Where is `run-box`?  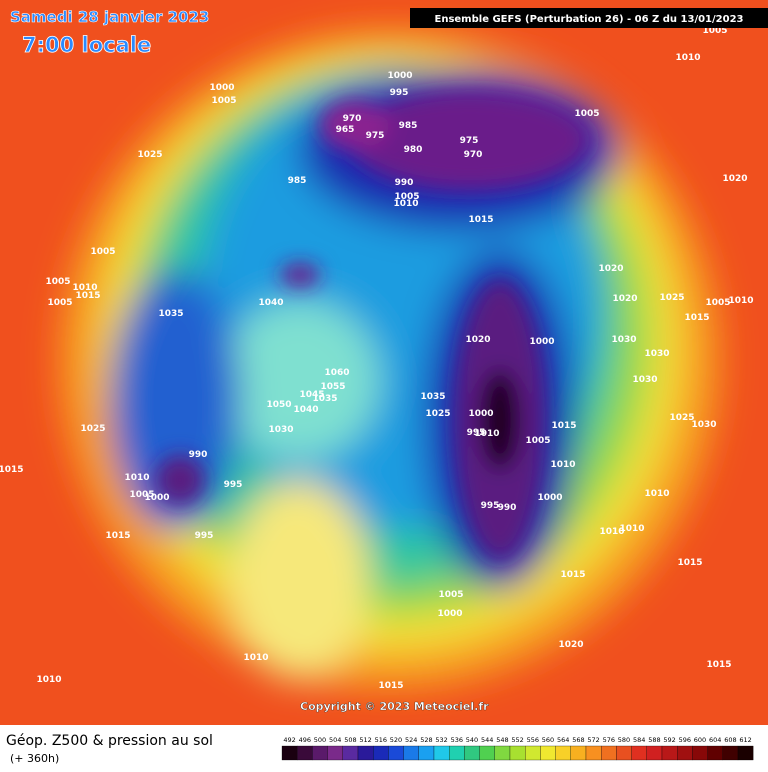
run-box is located at coordinates (589, 18).